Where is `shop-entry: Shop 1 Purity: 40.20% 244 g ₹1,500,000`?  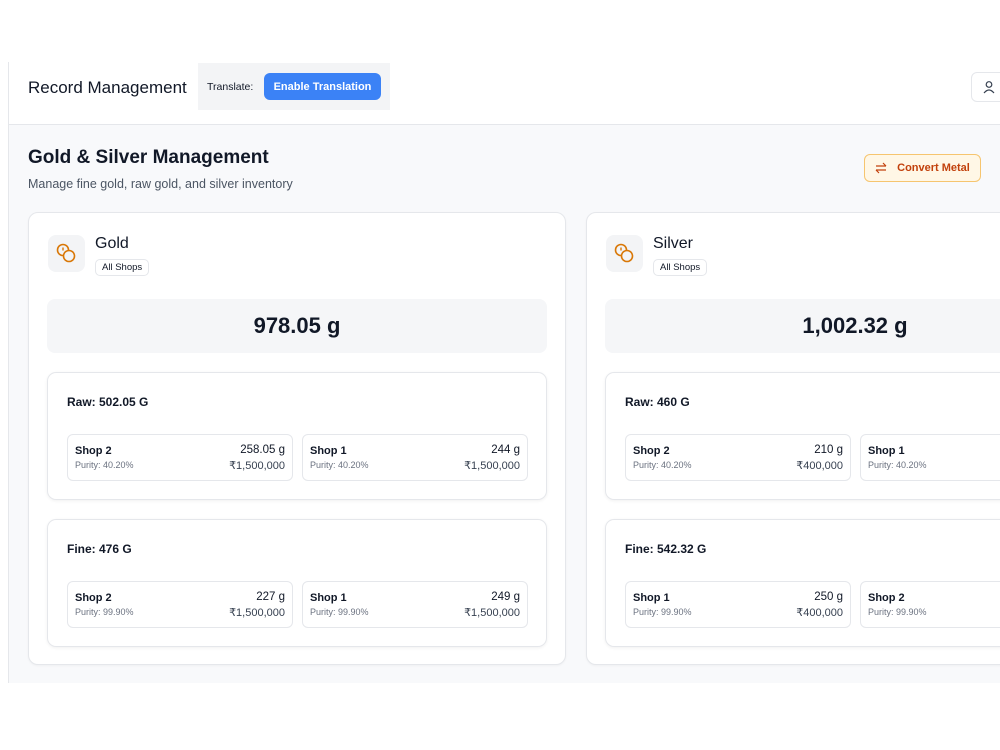
shop-entry: Shop 1 Purity: 40.20% 244 g ₹1,500,000 is located at coordinates (415, 457).